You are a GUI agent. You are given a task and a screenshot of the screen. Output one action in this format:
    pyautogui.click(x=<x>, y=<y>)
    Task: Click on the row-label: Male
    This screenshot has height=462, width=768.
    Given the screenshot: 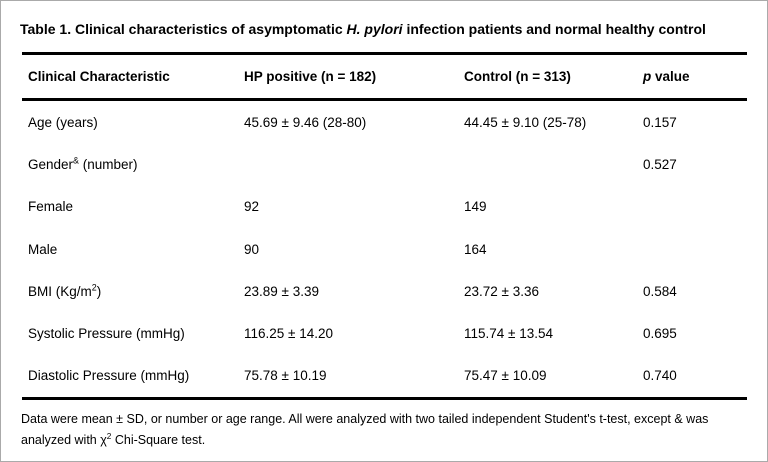 What is the action you would take?
    pyautogui.click(x=133, y=249)
    